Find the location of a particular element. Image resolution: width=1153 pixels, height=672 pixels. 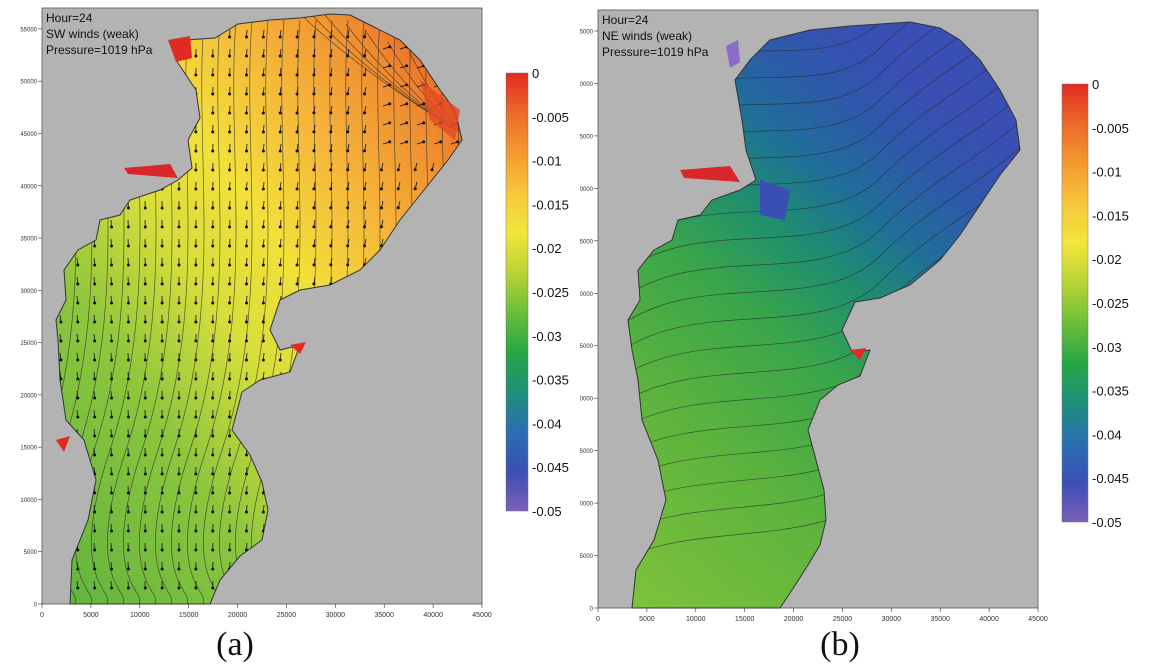

annotation-text: Hour=24 NE winds (weak) Pressure=1019 hPa is located at coordinates (655, 36).